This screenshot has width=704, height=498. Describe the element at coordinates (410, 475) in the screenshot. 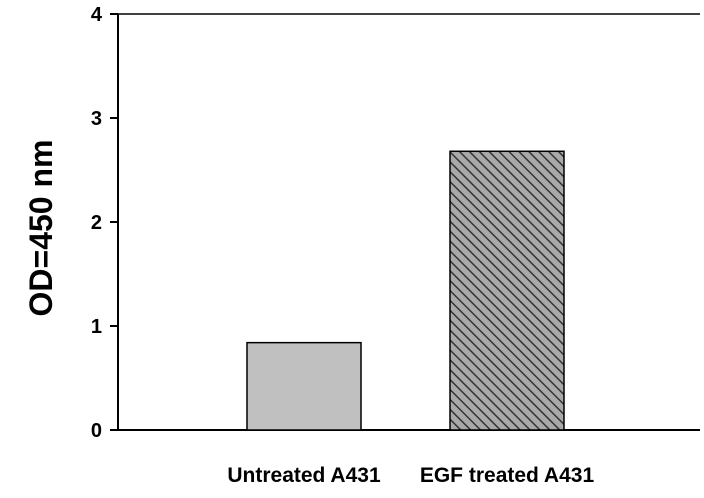

I see `x-axis-labels: Untreated A431 EGF treated A431` at that location.